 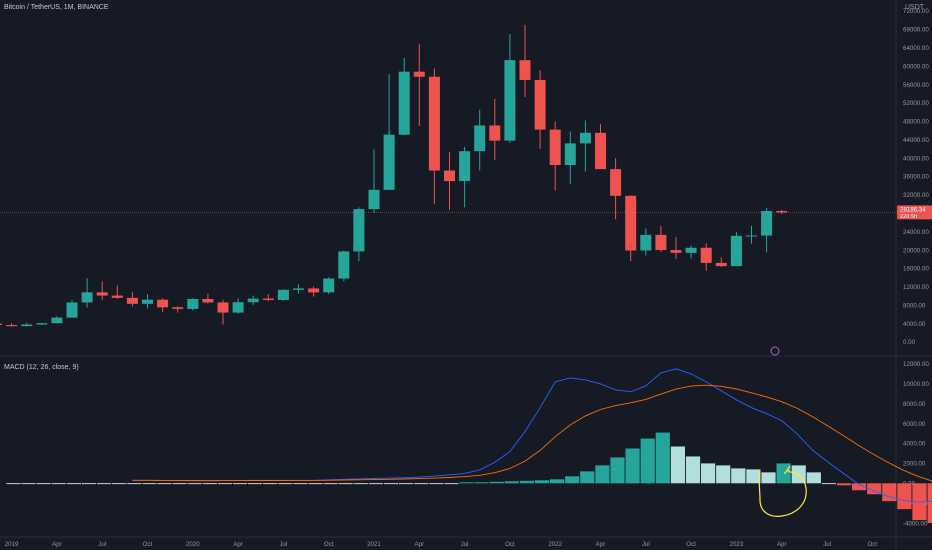 I want to click on time-tick-label: 2020, so click(x=193, y=544).